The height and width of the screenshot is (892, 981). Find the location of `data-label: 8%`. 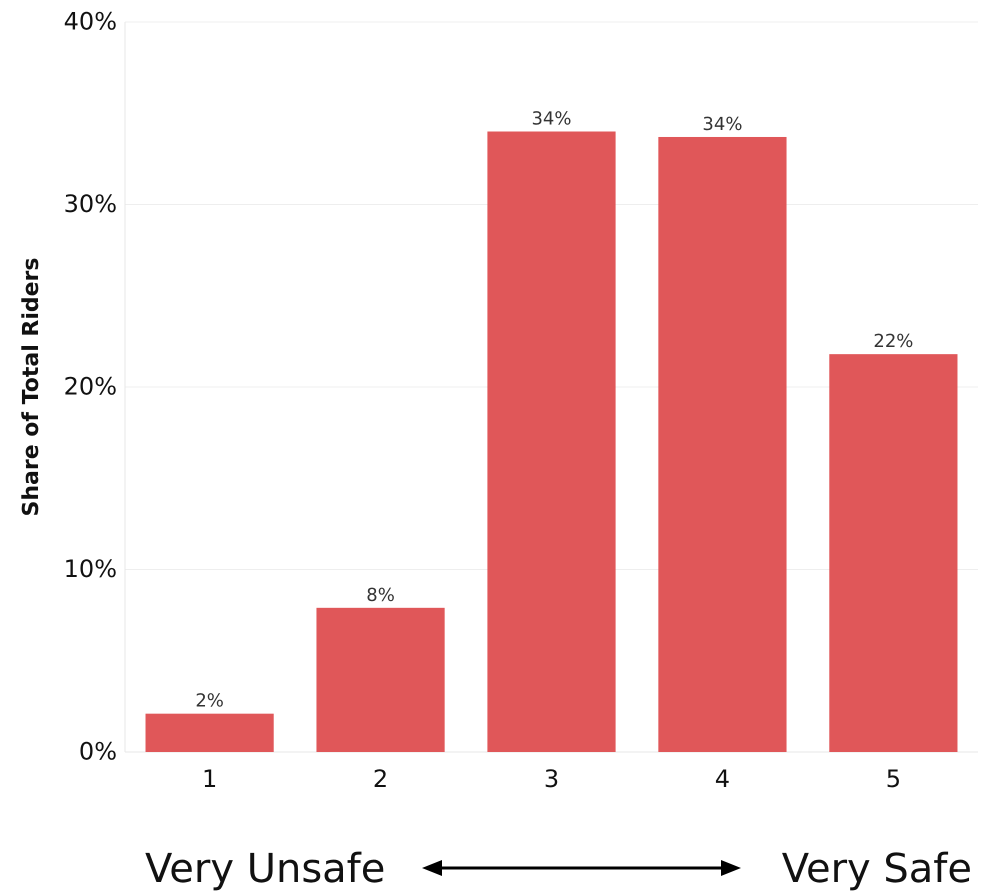

data-label: 8% is located at coordinates (380, 595).